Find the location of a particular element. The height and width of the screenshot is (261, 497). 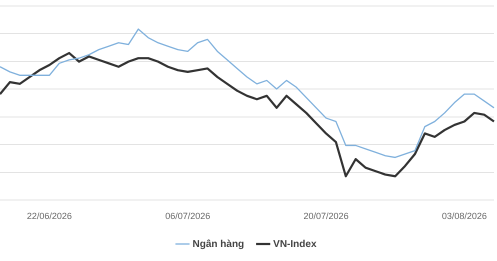

legend-label: VN-Index is located at coordinates (295, 244).